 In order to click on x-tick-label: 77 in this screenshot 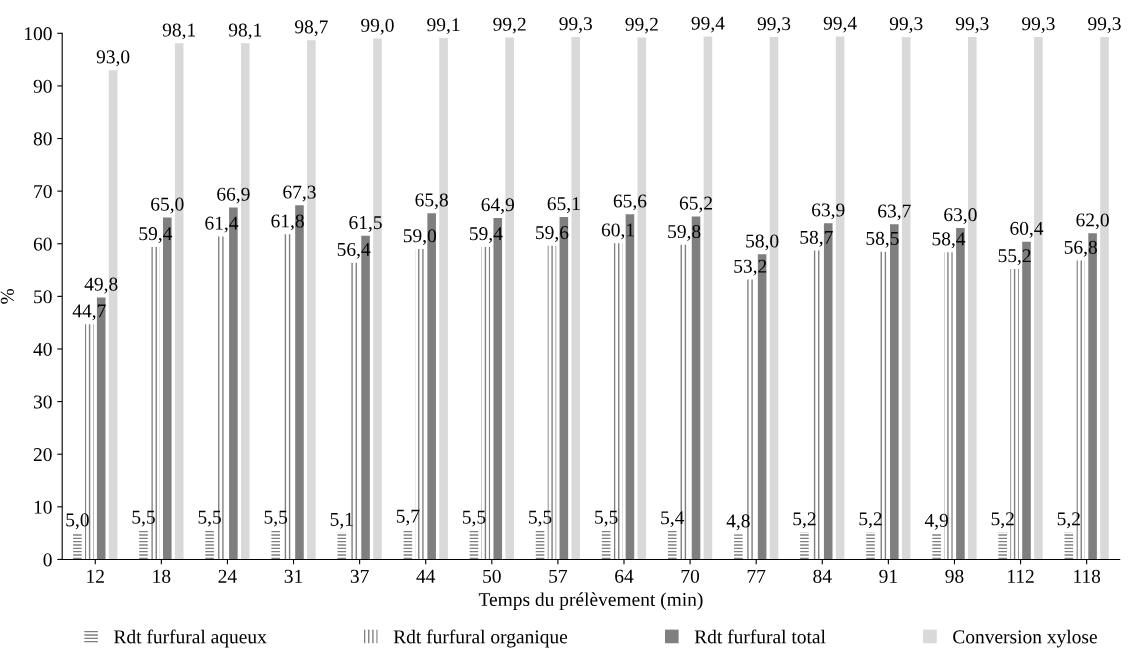, I will do `click(756, 576)`.